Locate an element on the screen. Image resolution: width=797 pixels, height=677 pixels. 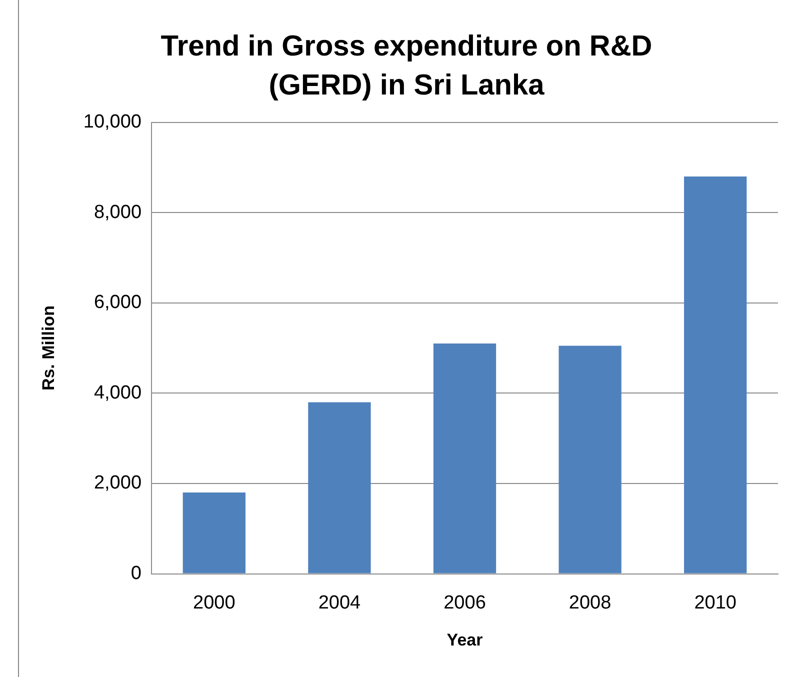
y-axis-title: Rs. Million is located at coordinates (48, 348).